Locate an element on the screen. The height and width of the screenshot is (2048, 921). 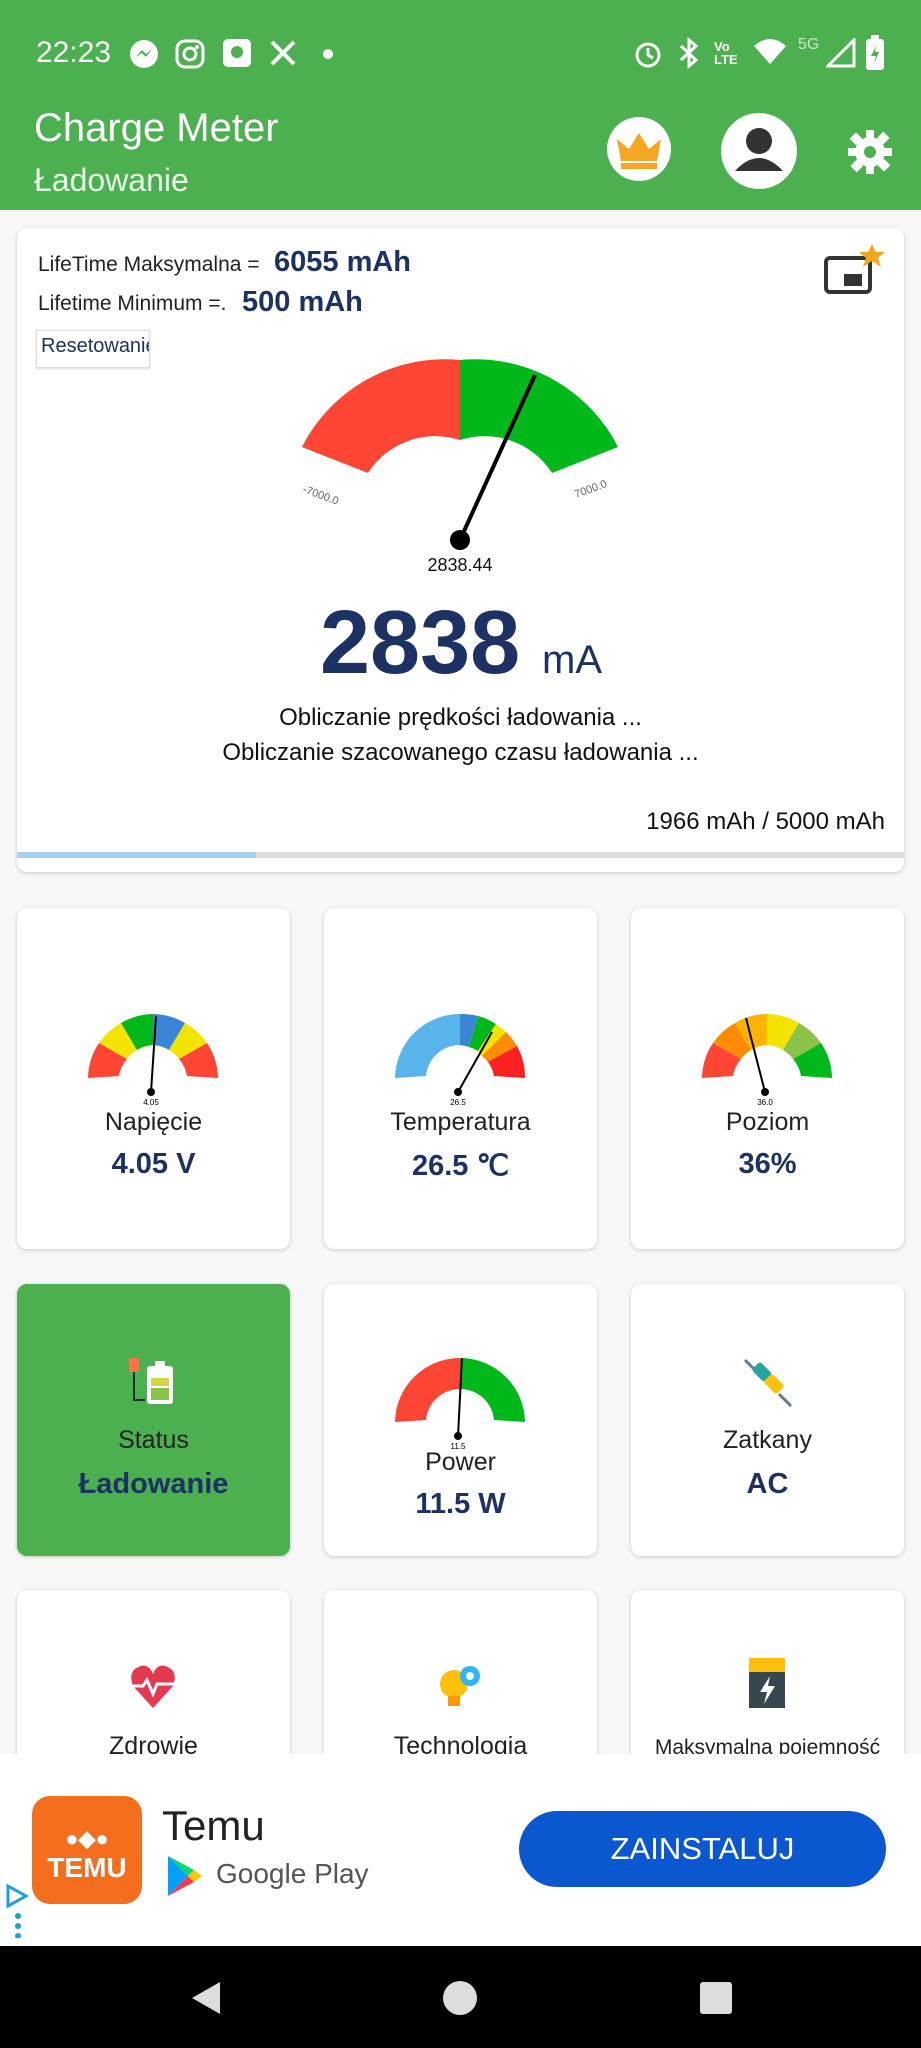
tile-health: Zdrowie is located at coordinates (153, 1672).